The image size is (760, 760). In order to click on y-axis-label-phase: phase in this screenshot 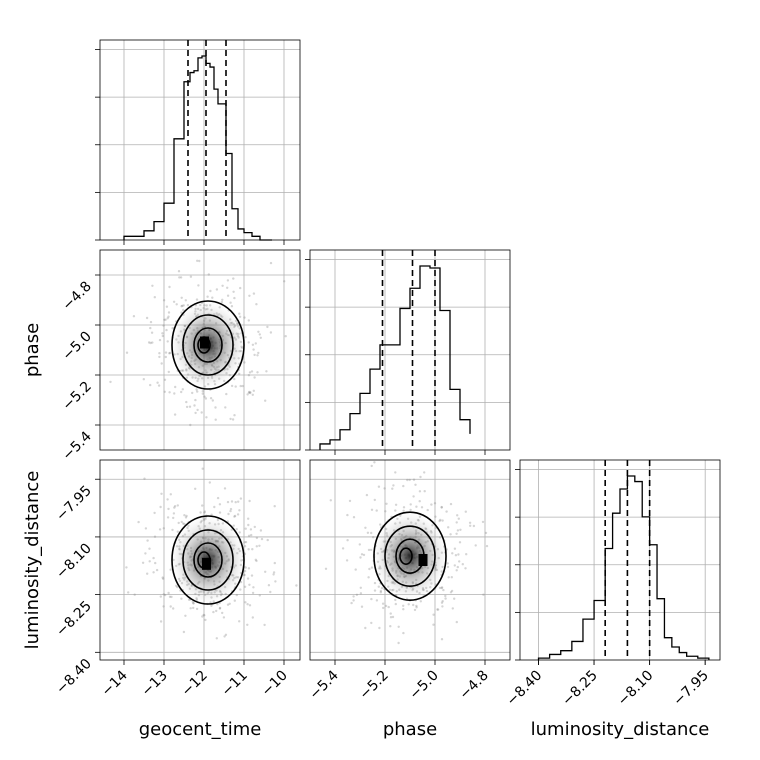, I will do `click(32, 350)`.